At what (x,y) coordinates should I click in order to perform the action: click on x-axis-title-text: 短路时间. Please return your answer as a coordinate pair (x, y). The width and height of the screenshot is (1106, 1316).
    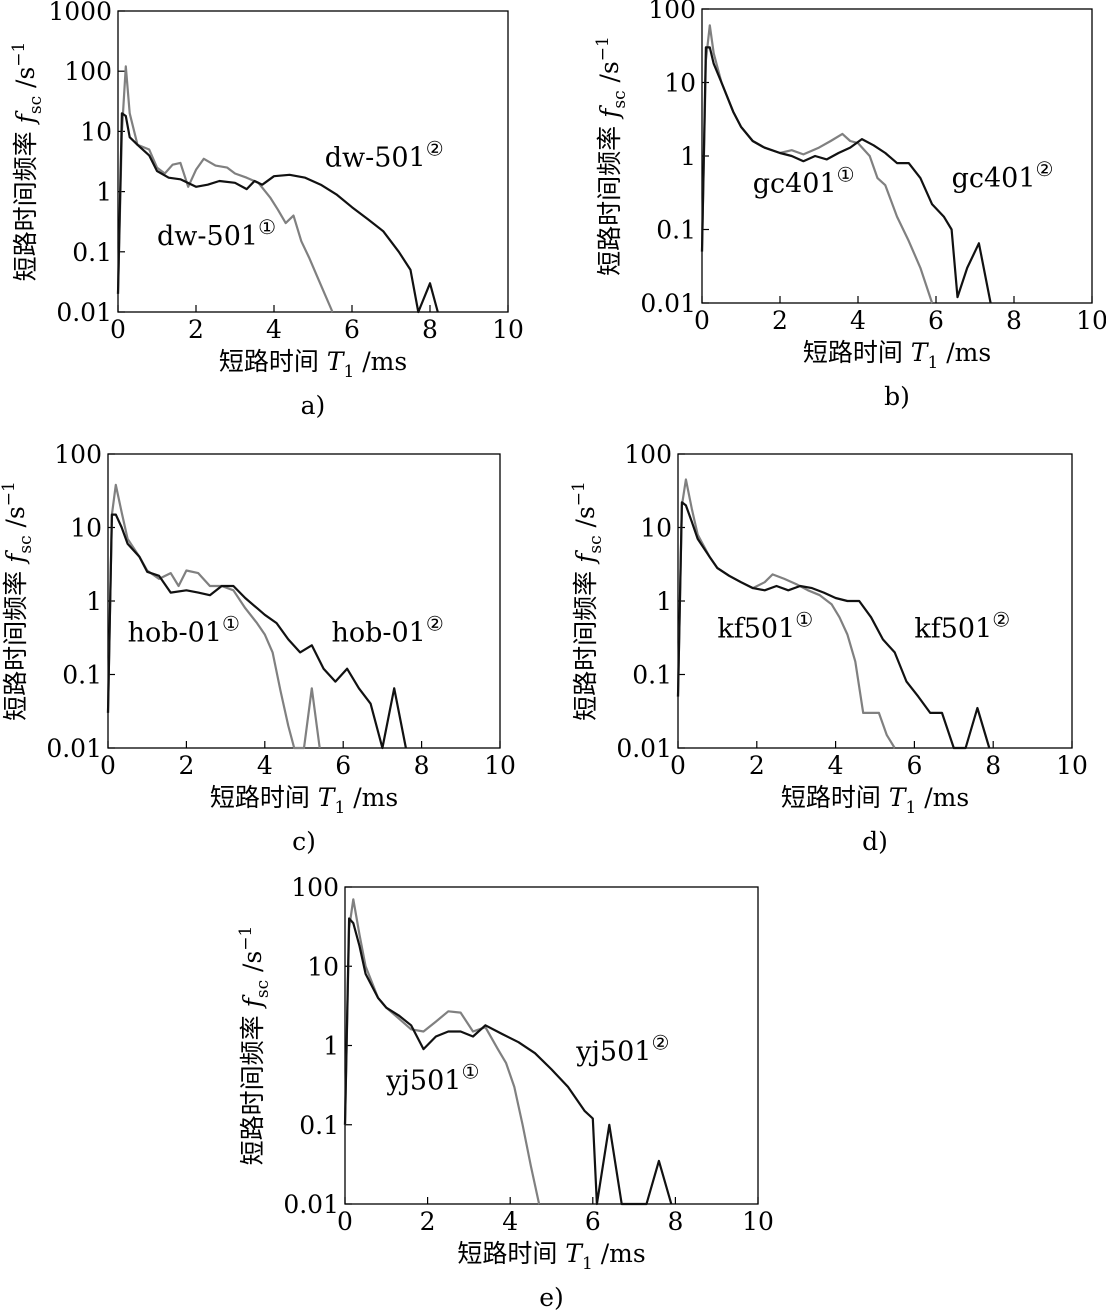
    Looking at the image, I should click on (273, 361).